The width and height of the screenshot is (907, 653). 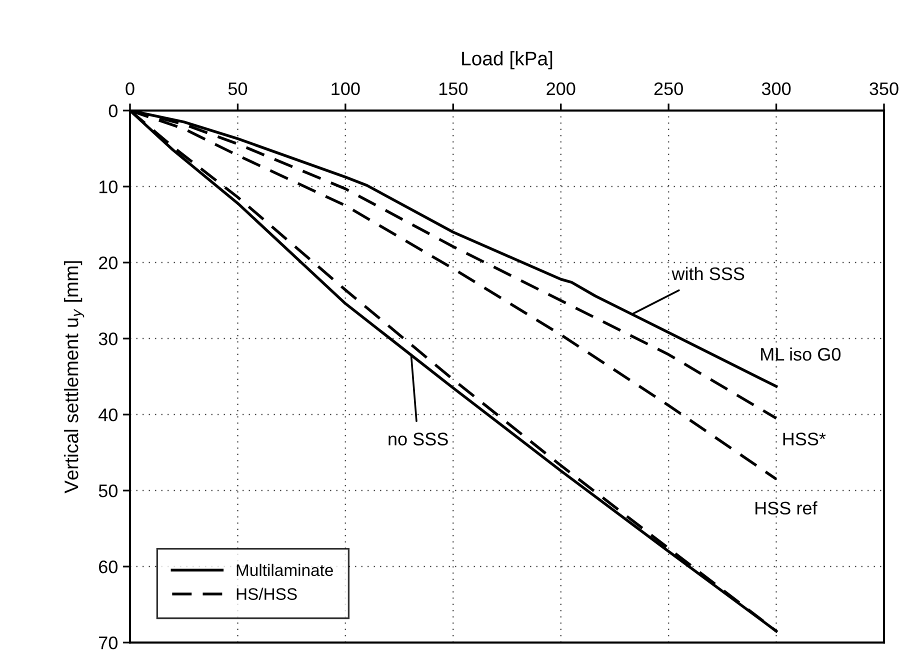 I want to click on series-label: ML iso G0, so click(x=801, y=354).